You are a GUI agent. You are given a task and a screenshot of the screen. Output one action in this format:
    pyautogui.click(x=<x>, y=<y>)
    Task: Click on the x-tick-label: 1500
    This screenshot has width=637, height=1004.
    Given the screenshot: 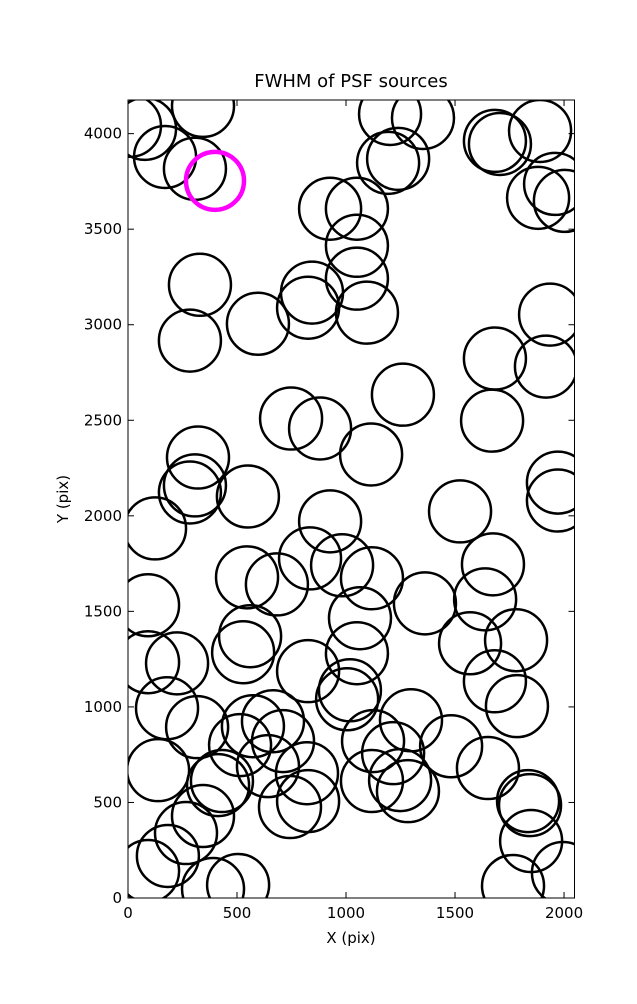 What is the action you would take?
    pyautogui.click(x=455, y=913)
    